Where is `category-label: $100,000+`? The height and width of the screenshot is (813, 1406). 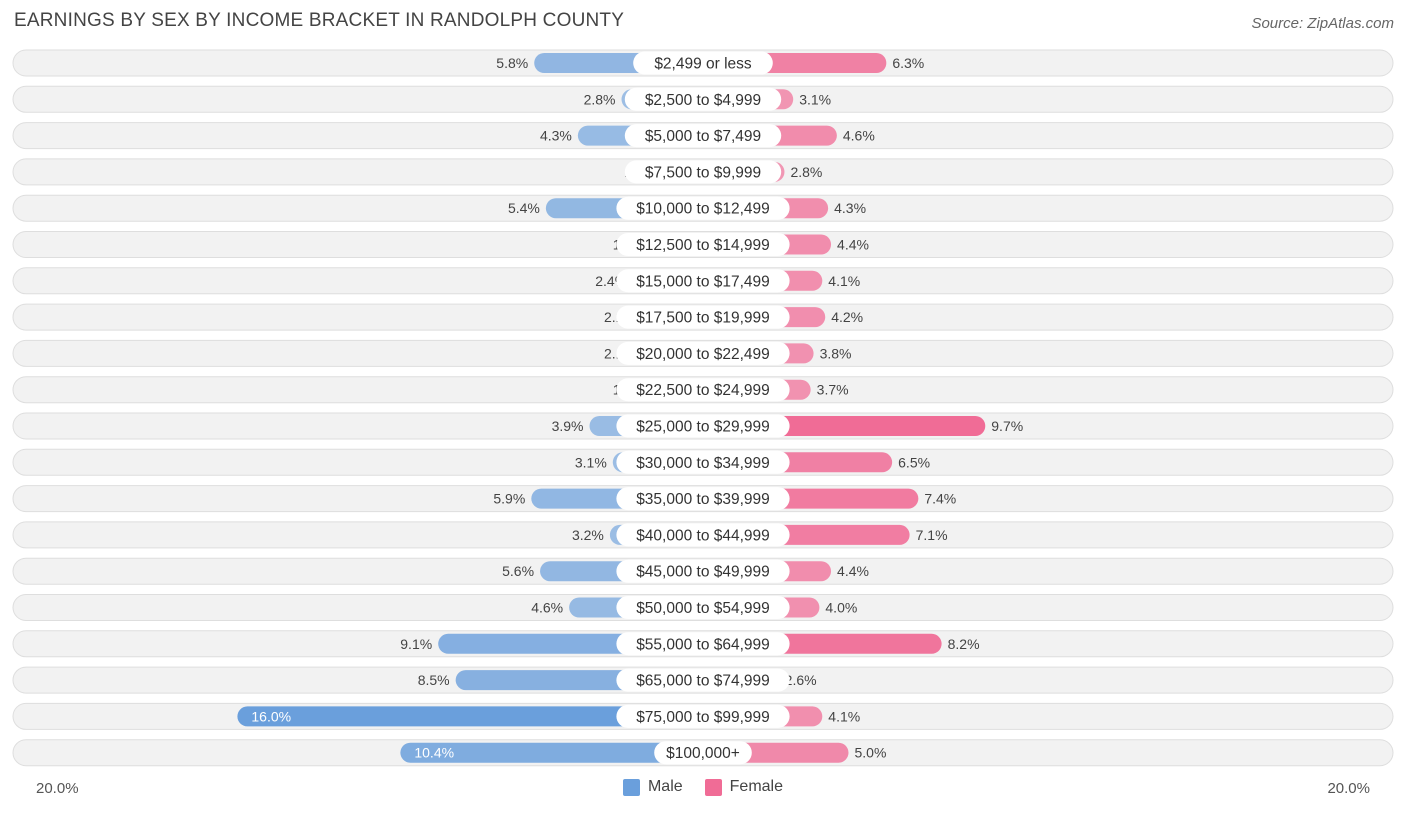 category-label: $100,000+ is located at coordinates (703, 753).